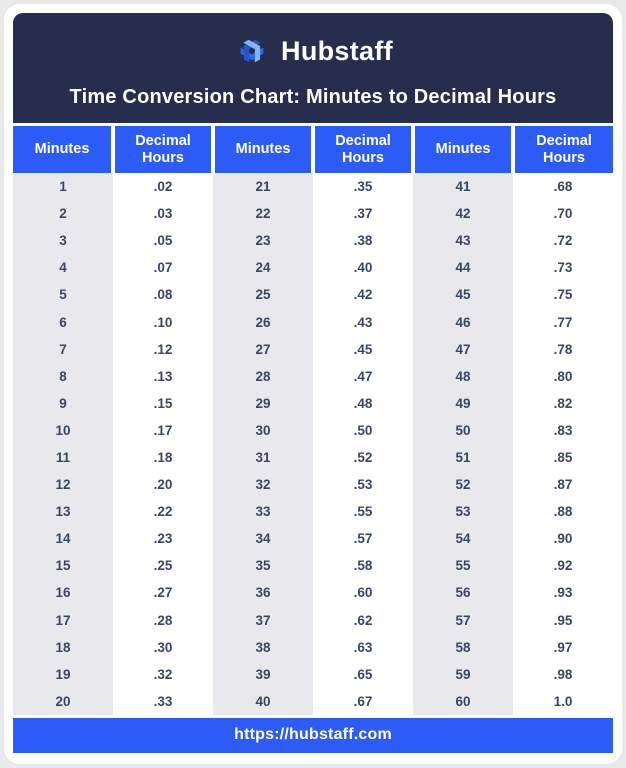  I want to click on minutes-cell: 24, so click(263, 268).